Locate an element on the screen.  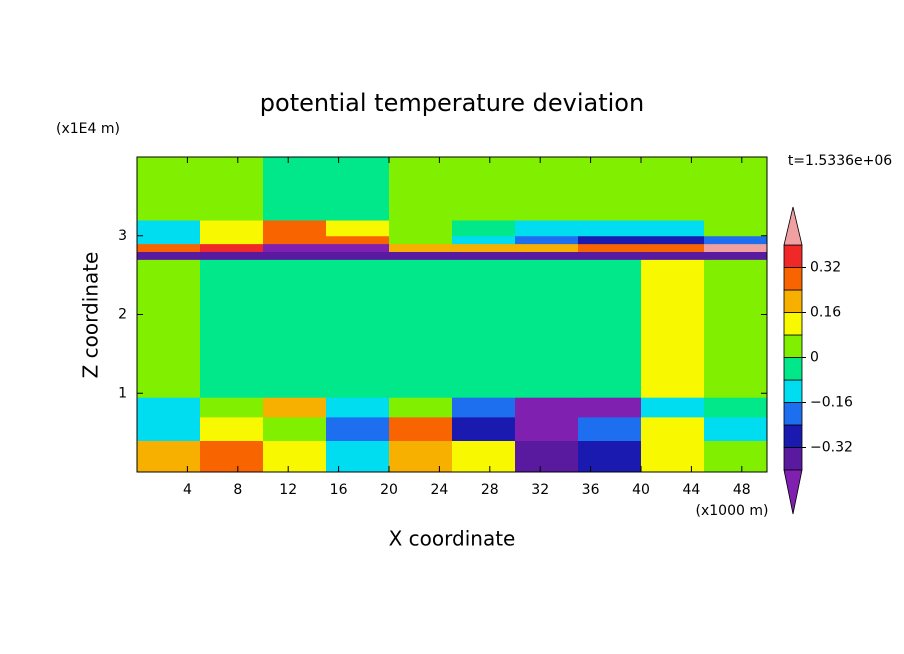
x-tick-label: 16 is located at coordinates (339, 490).